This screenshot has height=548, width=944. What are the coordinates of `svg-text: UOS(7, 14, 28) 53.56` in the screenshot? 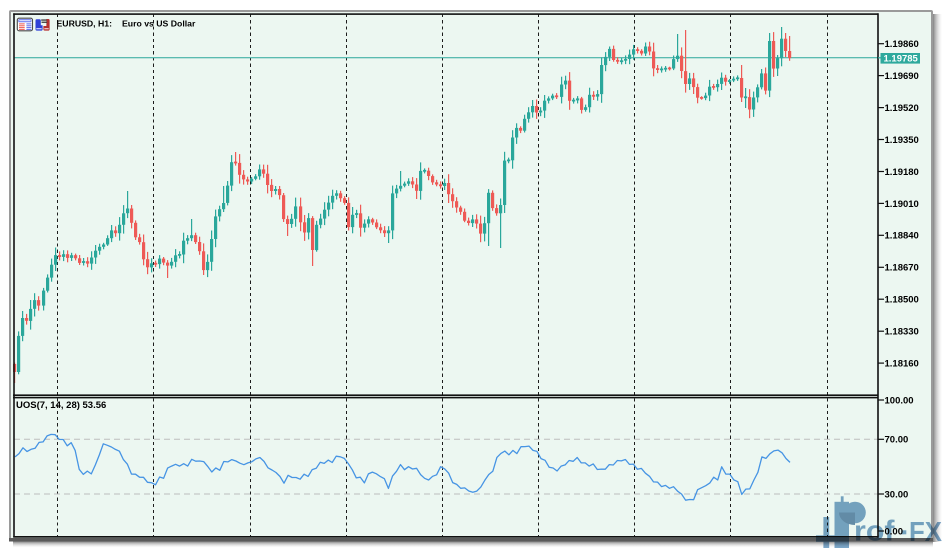 It's located at (61, 405).